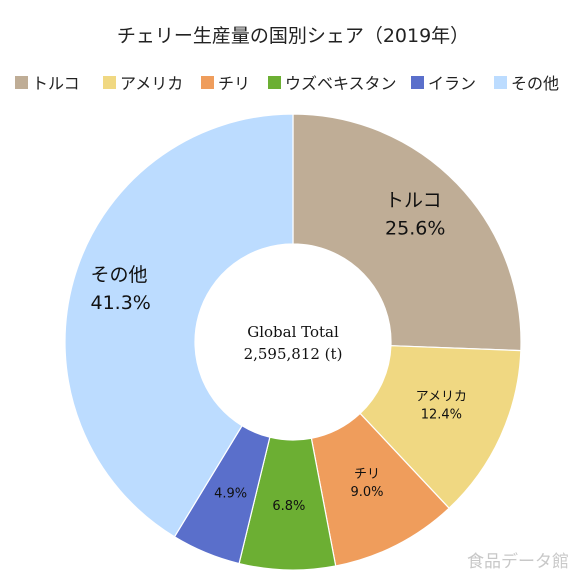 This screenshot has width=586, height=586. Describe the element at coordinates (56, 83) in the screenshot. I see `legend-label-0: トルコ` at that location.